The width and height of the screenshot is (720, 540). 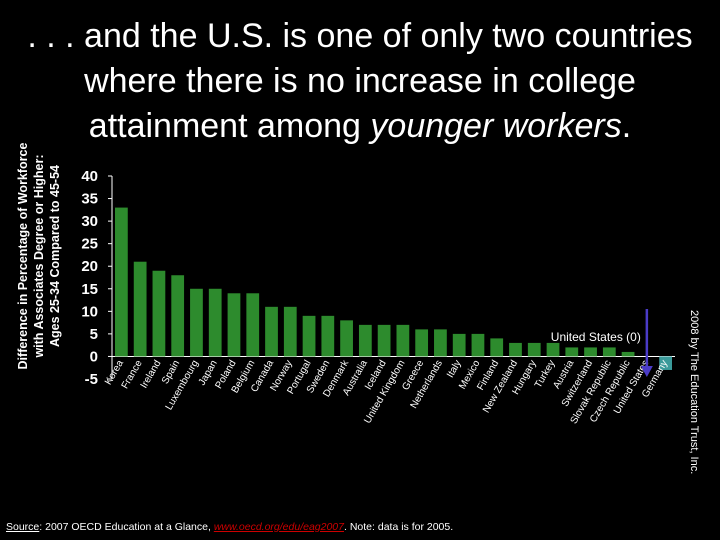 What do you see at coordinates (178, 316) in the screenshot?
I see `bar-spain` at bounding box center [178, 316].